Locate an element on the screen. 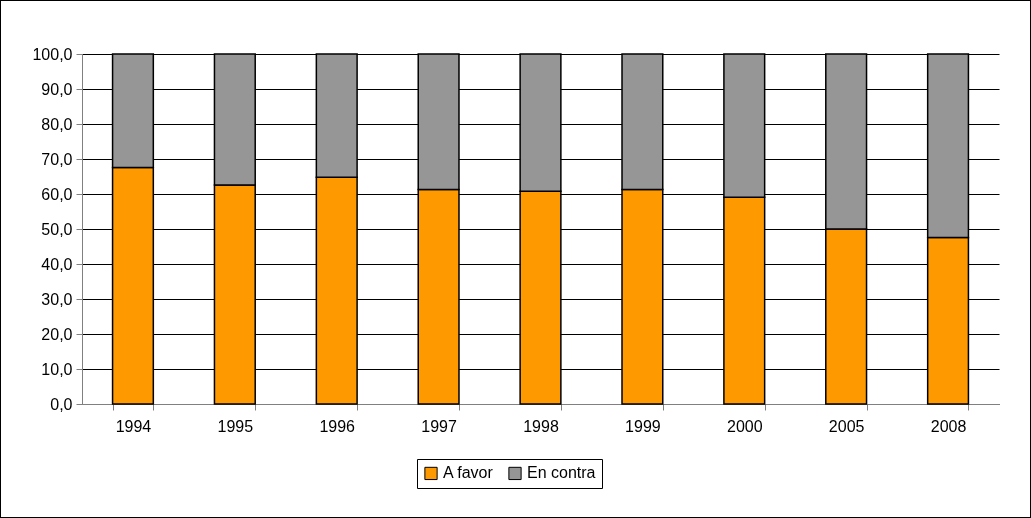 This screenshot has width=1031, height=518. x-tick-label: 2005 is located at coordinates (846, 426).